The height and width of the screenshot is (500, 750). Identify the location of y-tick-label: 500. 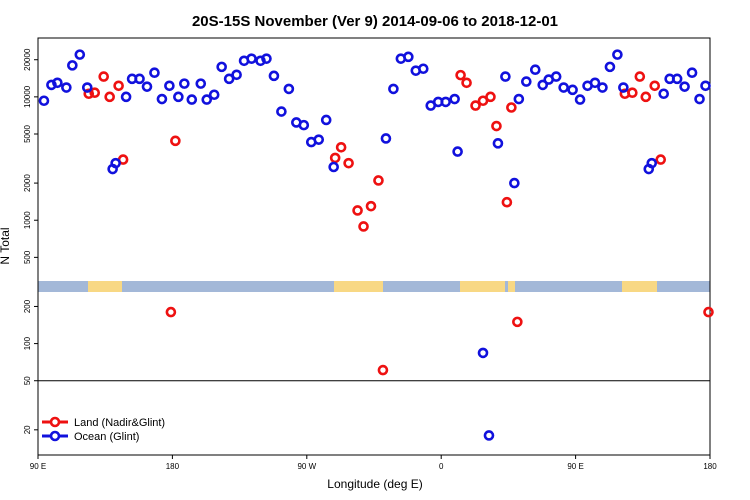
(27, 257).